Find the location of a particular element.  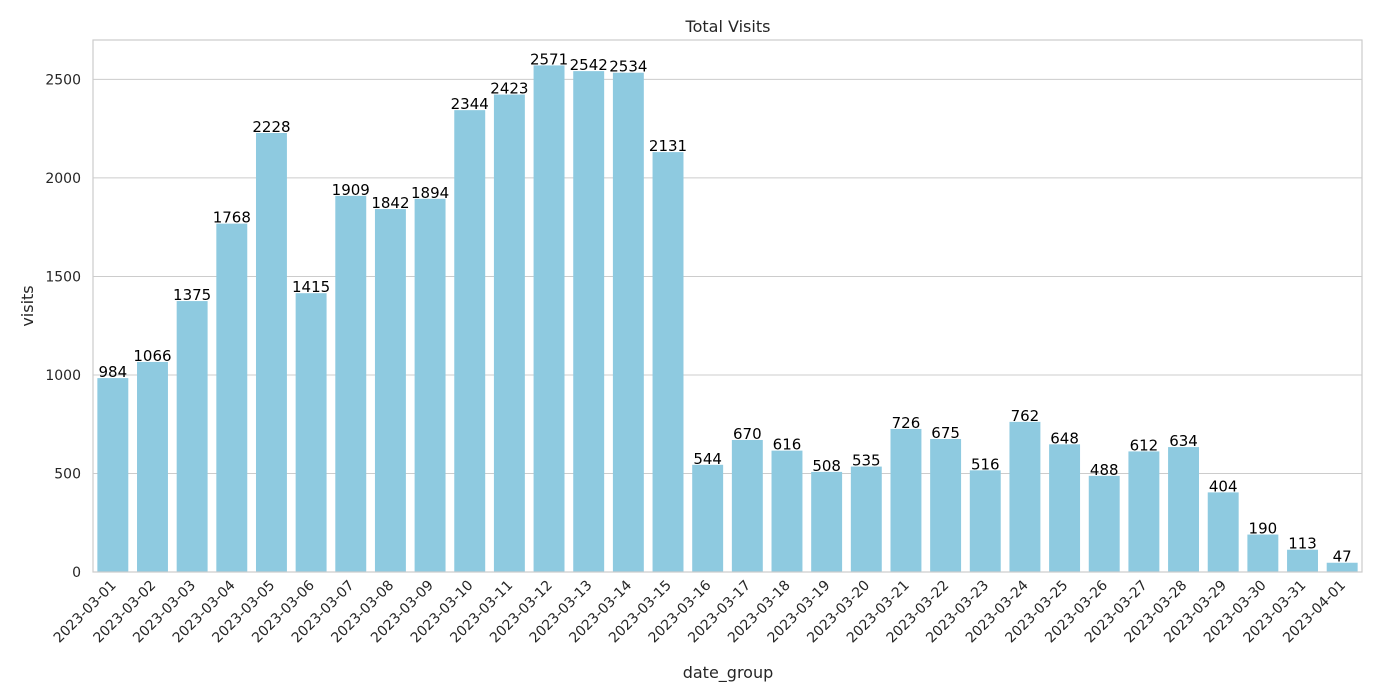

bar-value-label: 488 is located at coordinates (1104, 470).